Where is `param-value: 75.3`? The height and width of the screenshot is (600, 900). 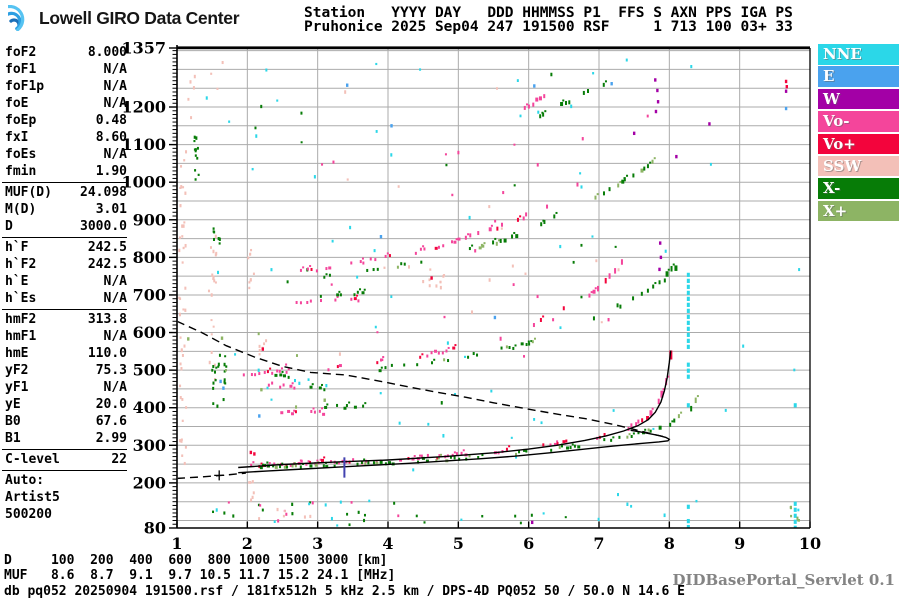 param-value: 75.3 is located at coordinates (111, 370).